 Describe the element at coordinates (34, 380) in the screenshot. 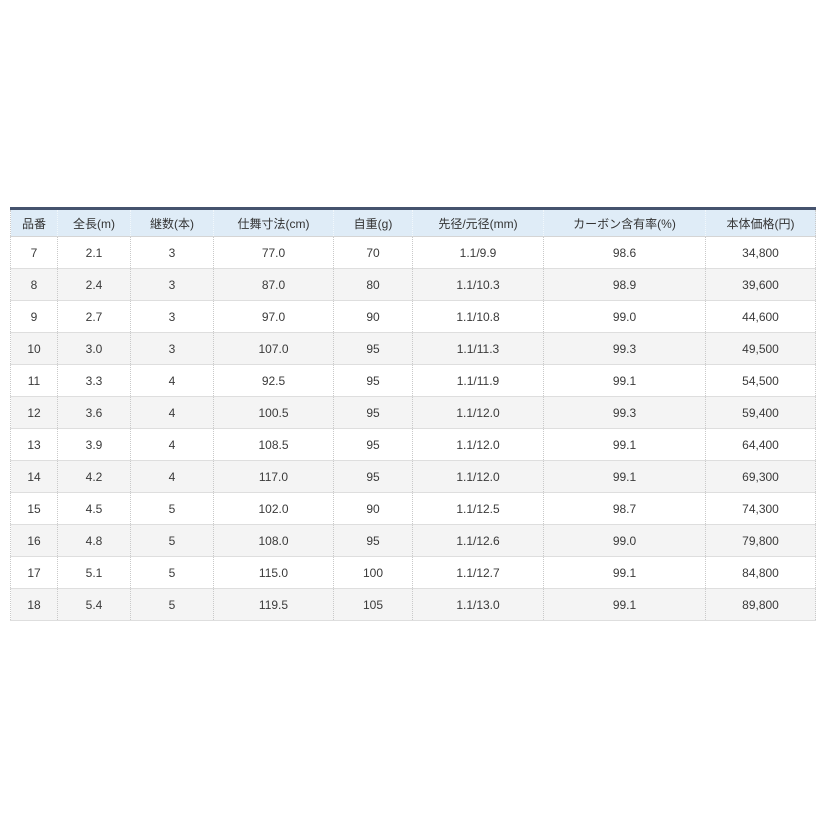

I see `table-cell: 11` at that location.